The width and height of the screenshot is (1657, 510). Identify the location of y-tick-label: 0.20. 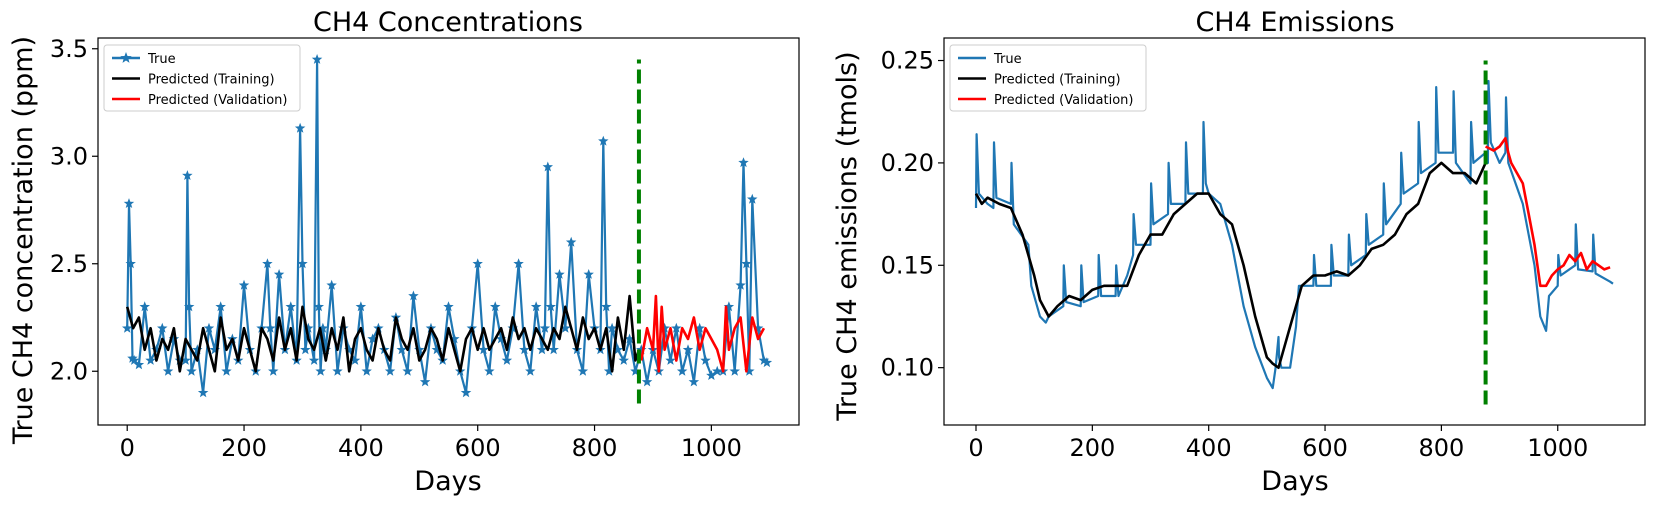
(907, 163).